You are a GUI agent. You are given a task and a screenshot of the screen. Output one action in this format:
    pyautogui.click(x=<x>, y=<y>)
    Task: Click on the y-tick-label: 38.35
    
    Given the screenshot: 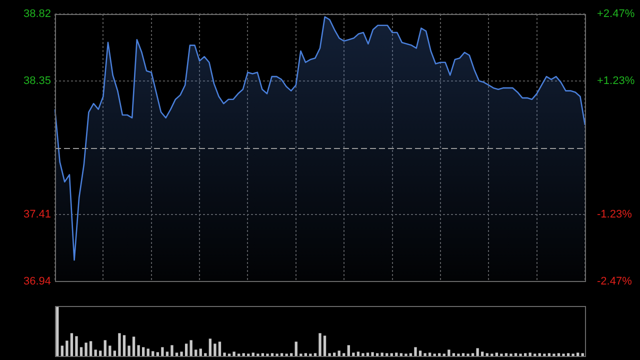 What is the action you would take?
    pyautogui.click(x=37, y=80)
    